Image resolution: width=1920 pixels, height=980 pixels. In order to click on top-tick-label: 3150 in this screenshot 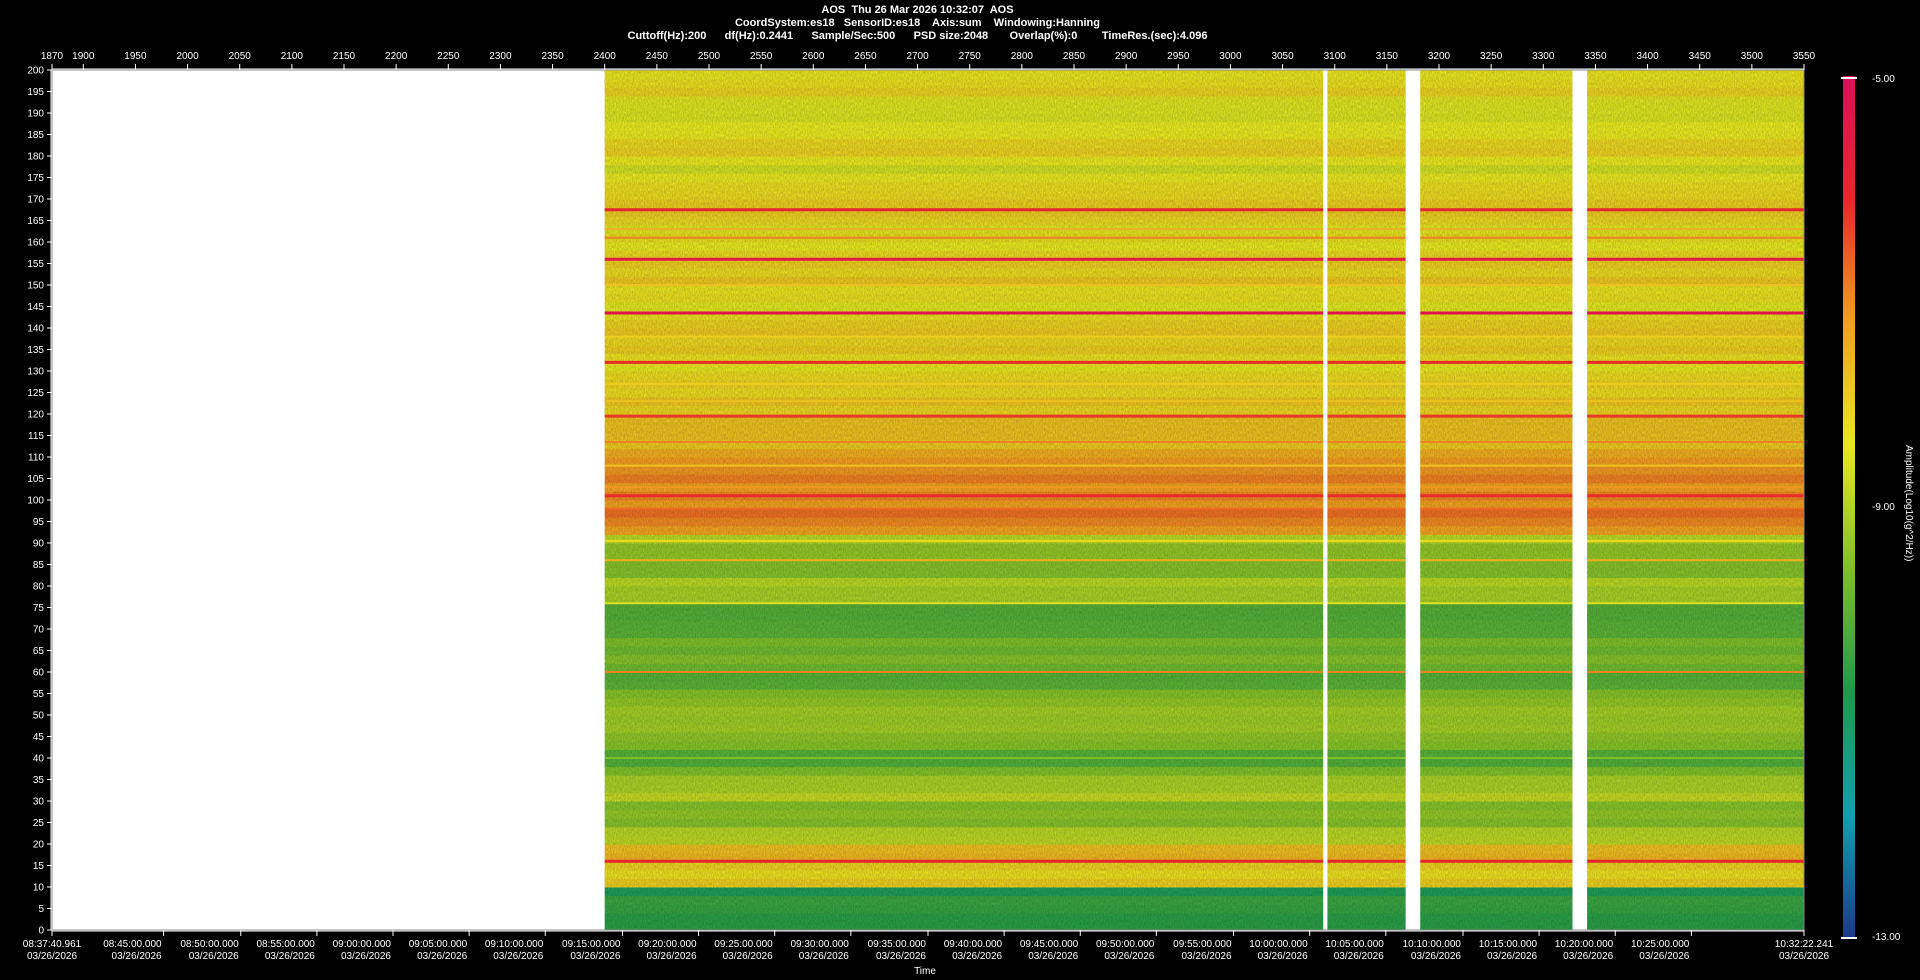, I will do `click(1387, 56)`.